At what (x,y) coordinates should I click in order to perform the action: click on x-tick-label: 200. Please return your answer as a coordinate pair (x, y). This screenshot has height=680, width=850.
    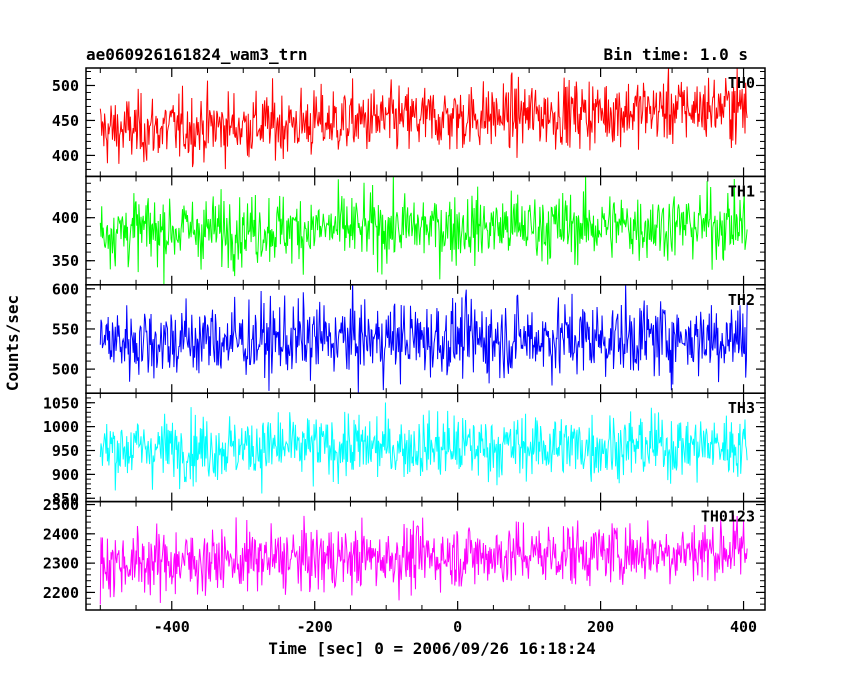
    Looking at the image, I should click on (600, 627).